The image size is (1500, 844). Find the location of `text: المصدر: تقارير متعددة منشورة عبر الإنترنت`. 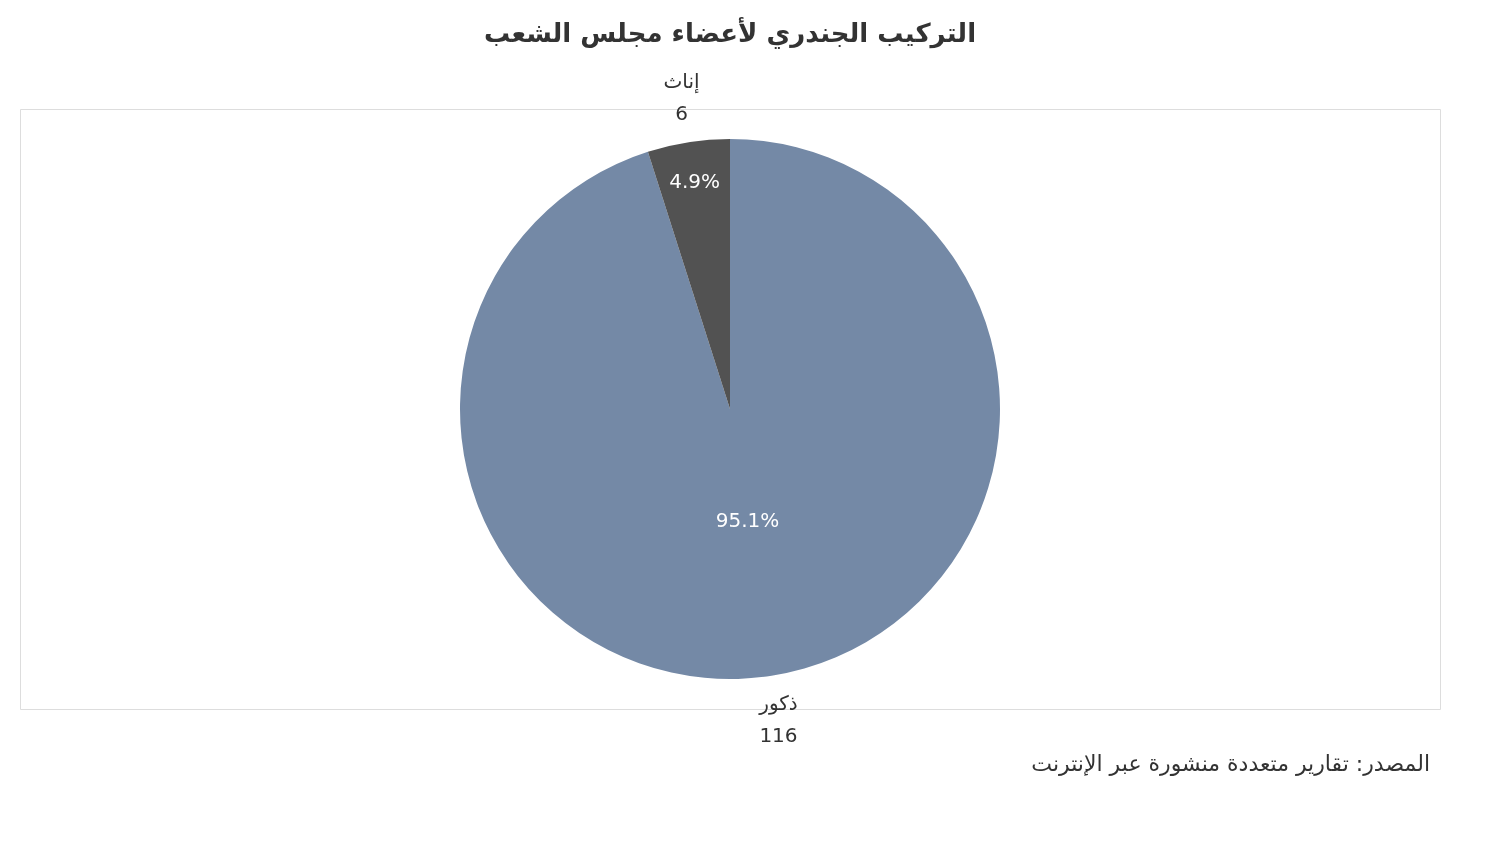

text: المصدر: تقارير متعددة منشورة عبر الإنترنت is located at coordinates (1230, 763).